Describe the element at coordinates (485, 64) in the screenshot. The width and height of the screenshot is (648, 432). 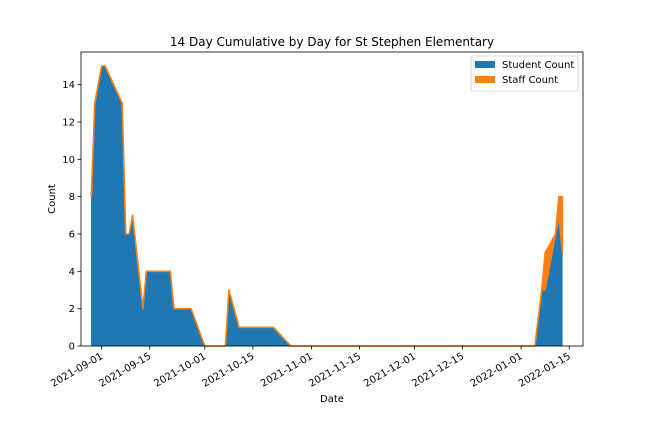
I see `legend-swatch-student-count` at that location.